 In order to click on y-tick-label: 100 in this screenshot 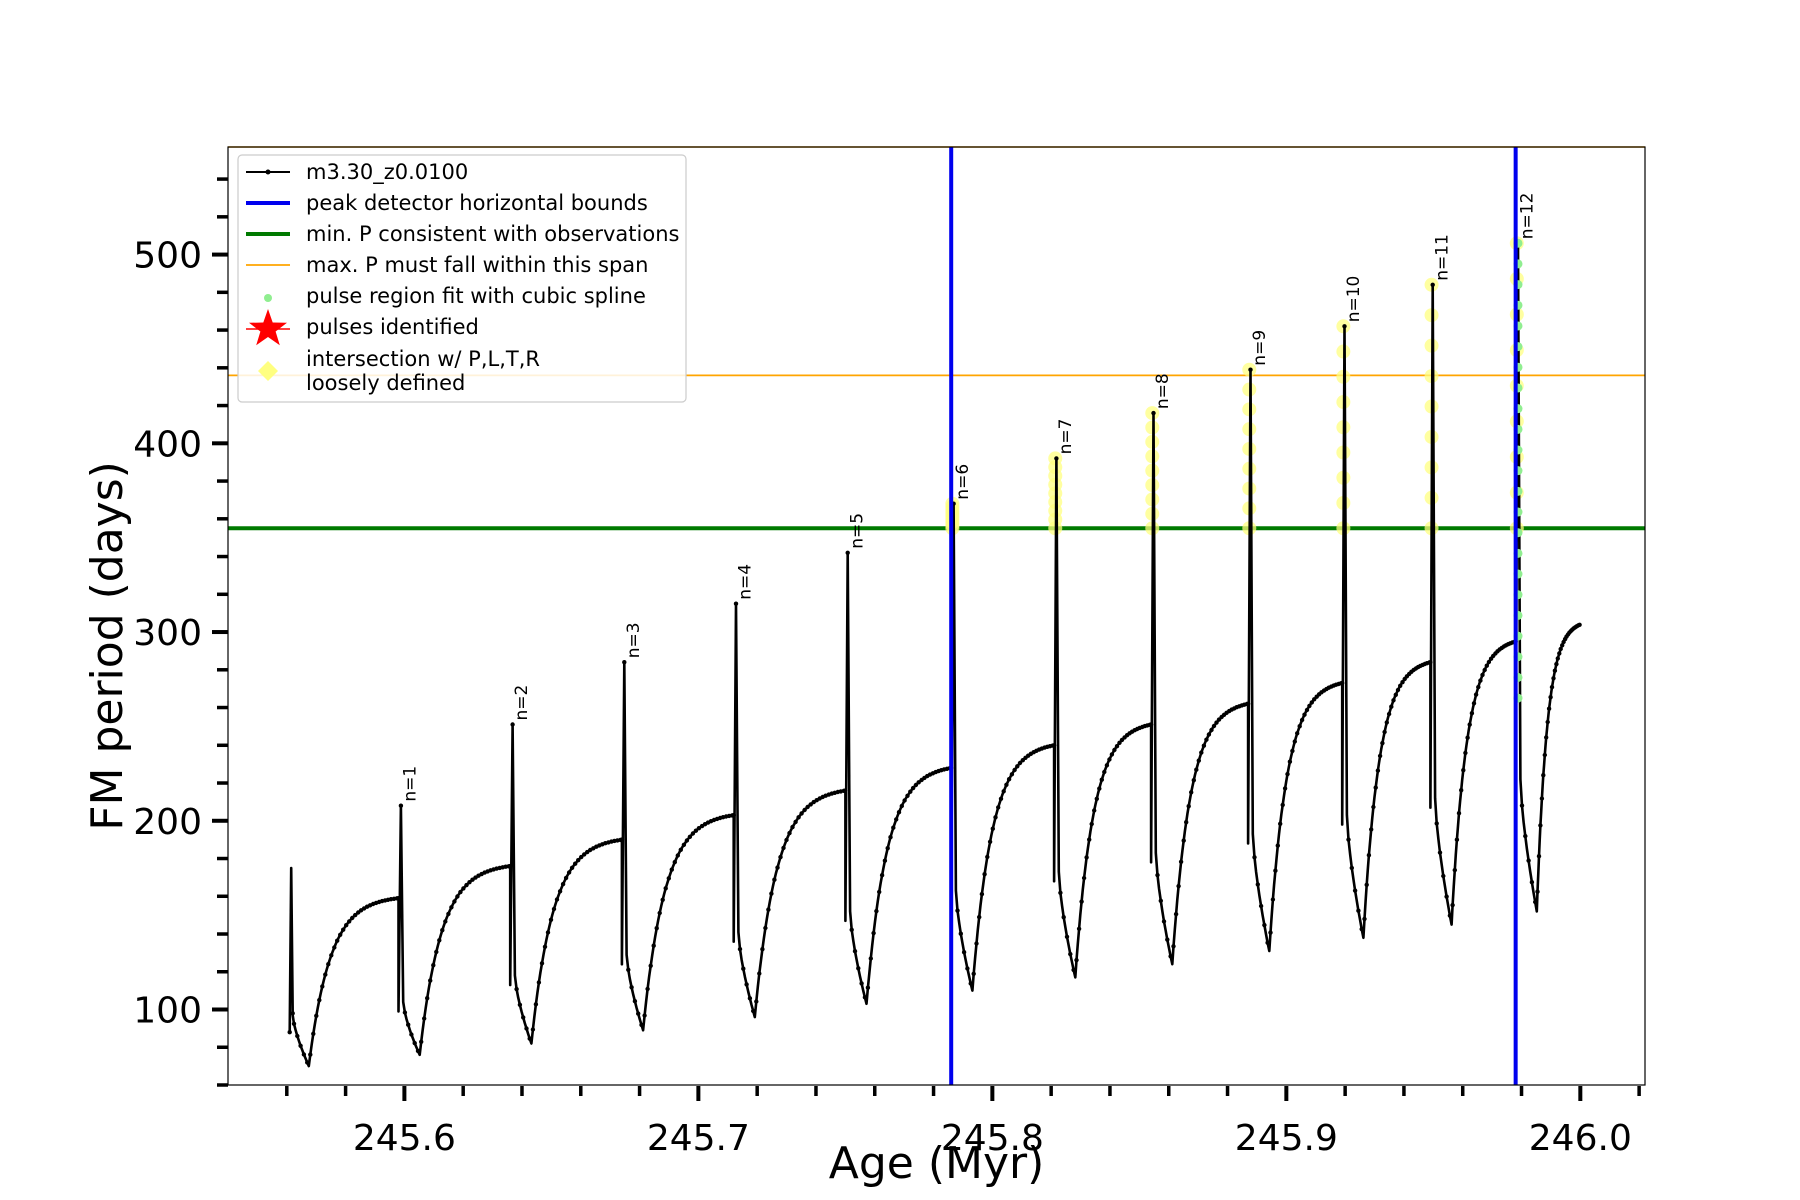, I will do `click(167, 1011)`.